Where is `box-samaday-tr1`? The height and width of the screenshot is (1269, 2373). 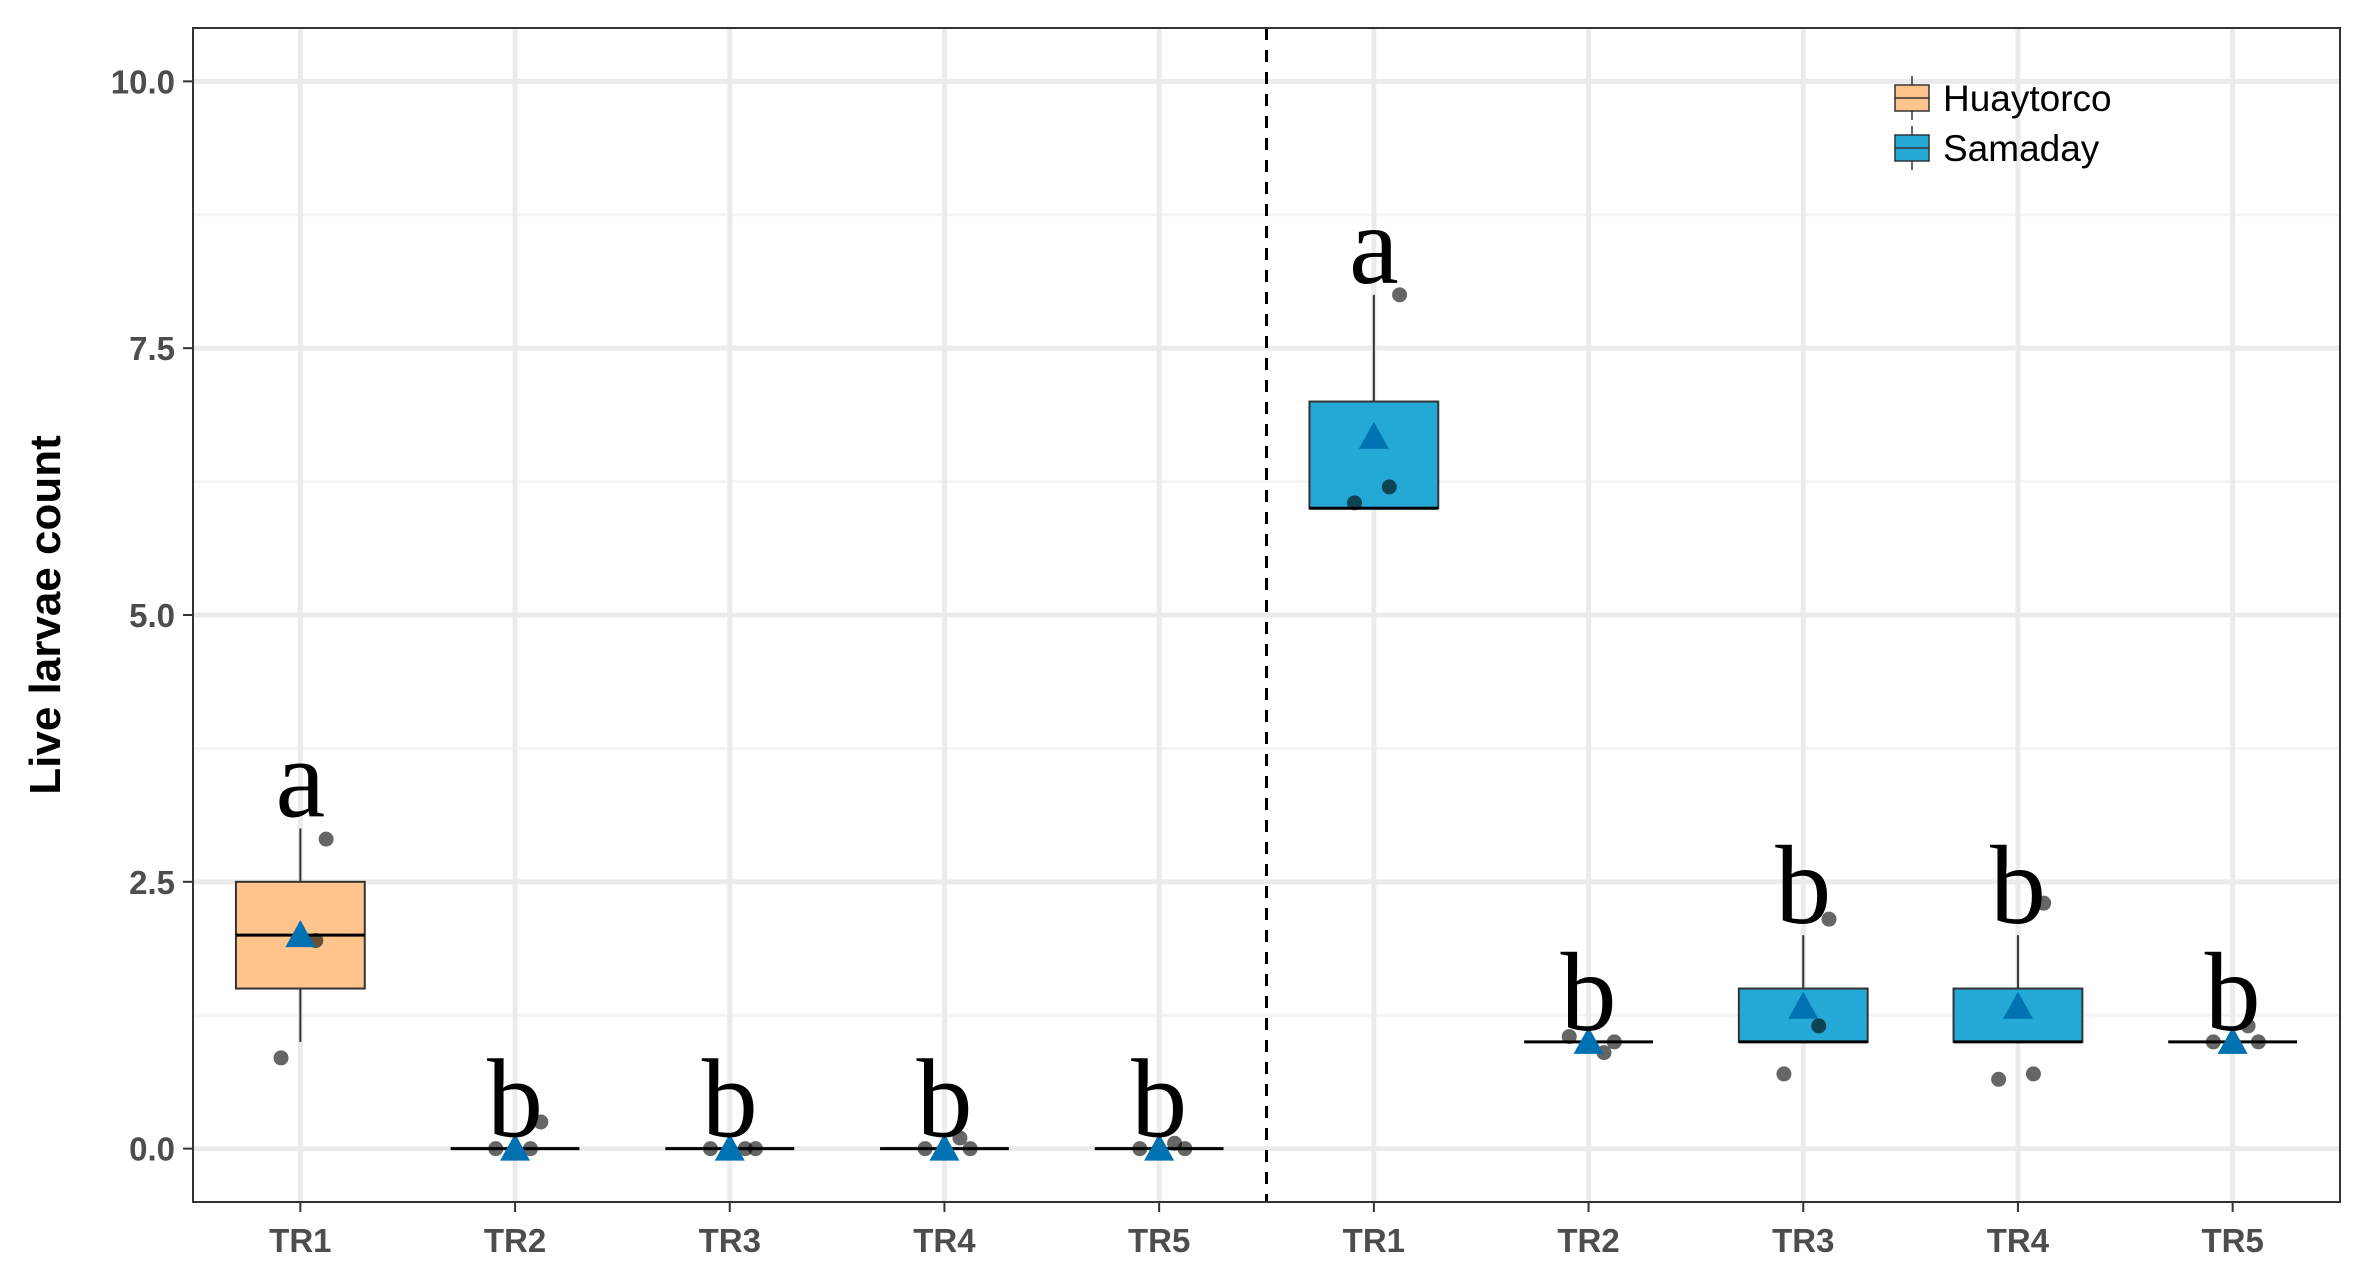
box-samaday-tr1 is located at coordinates (1374, 402).